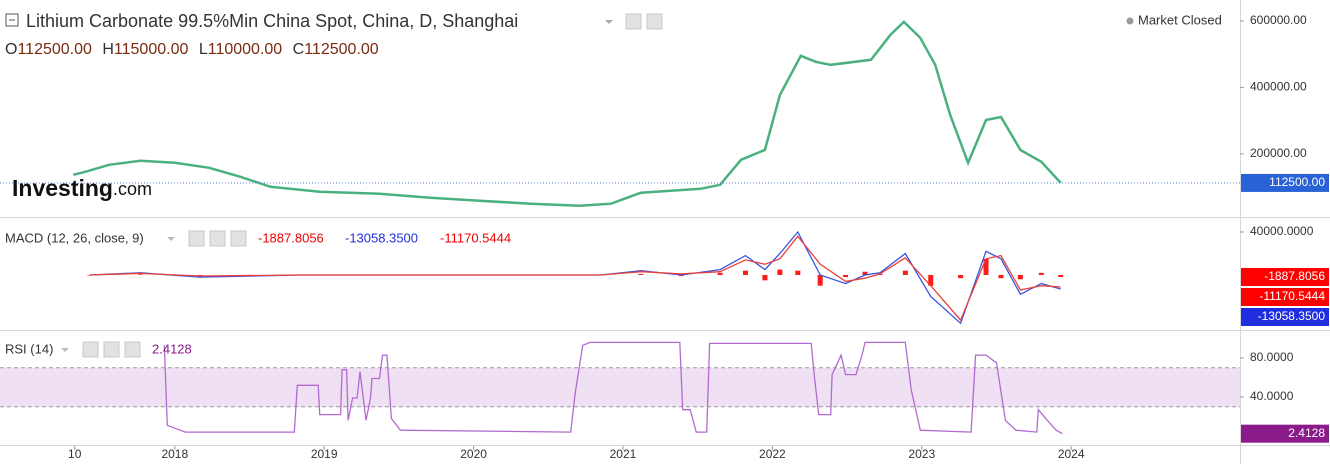  Describe the element at coordinates (473, 454) in the screenshot. I see `x-tick-label: 2020` at that location.